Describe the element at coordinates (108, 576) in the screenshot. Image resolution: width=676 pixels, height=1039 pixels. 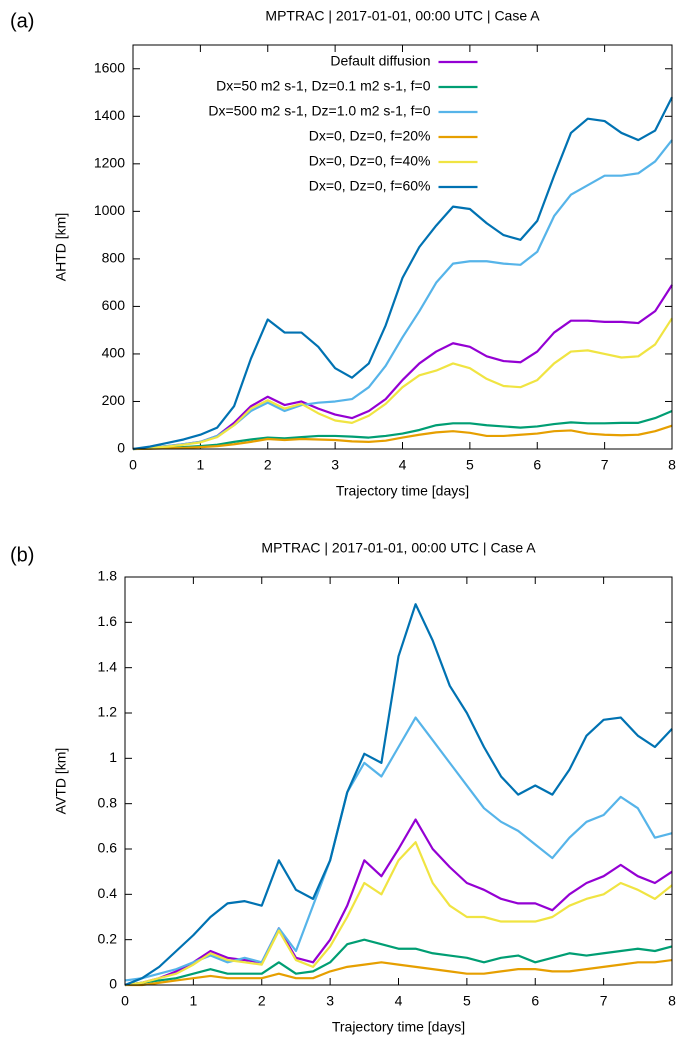
I see `y-tick-label: 1.8` at that location.